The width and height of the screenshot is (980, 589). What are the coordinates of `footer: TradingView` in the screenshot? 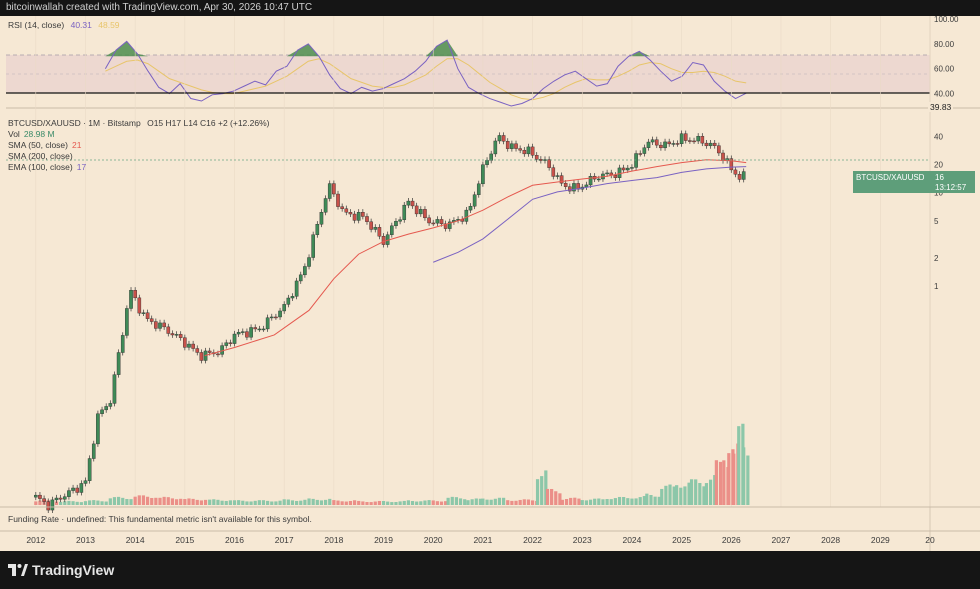 It's located at (490, 570).